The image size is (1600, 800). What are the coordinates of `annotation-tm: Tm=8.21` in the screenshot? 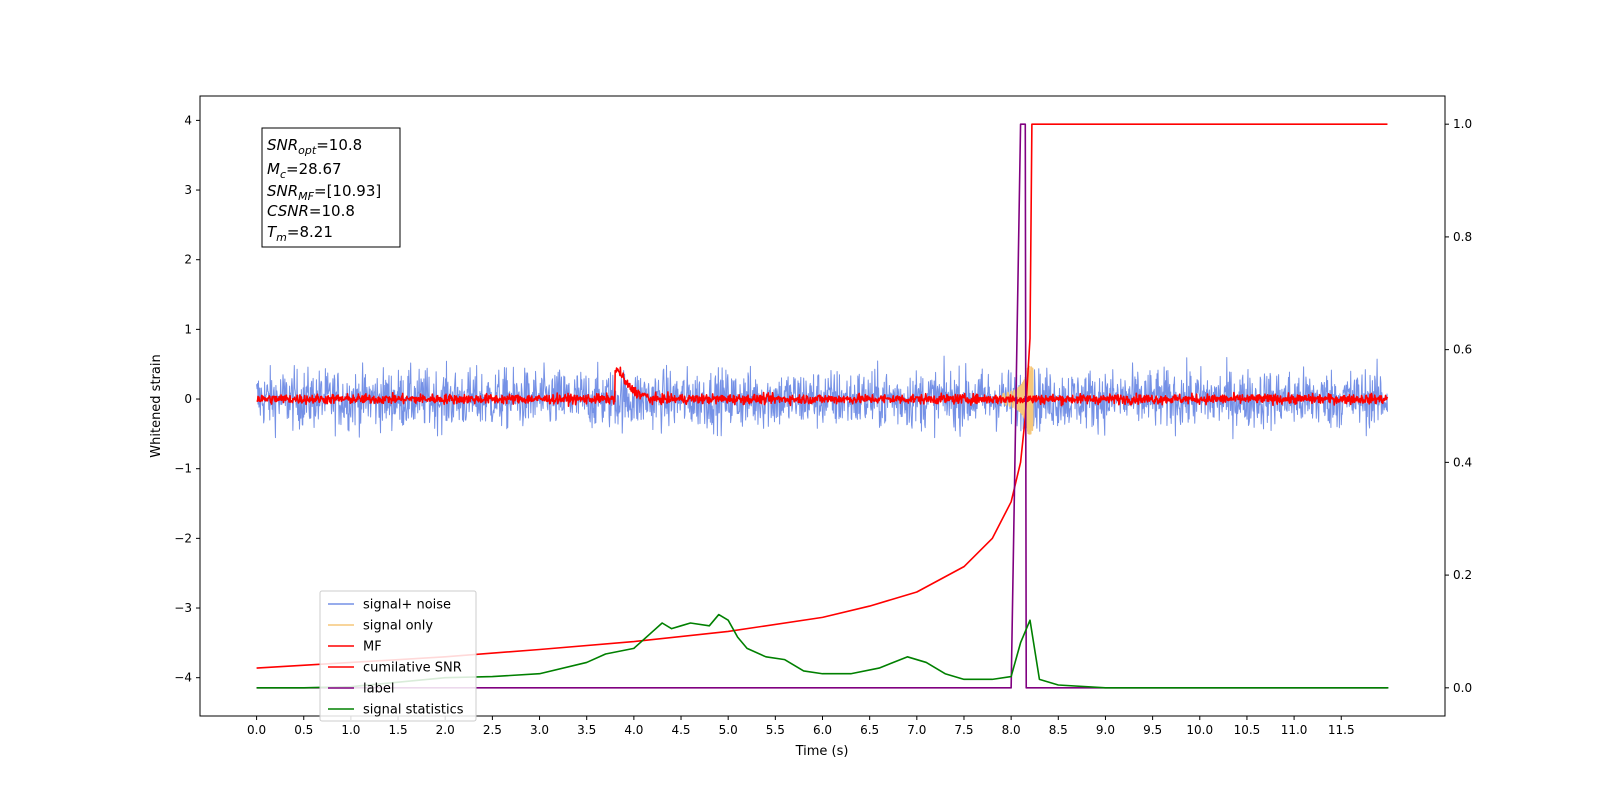 It's located at (300, 233).